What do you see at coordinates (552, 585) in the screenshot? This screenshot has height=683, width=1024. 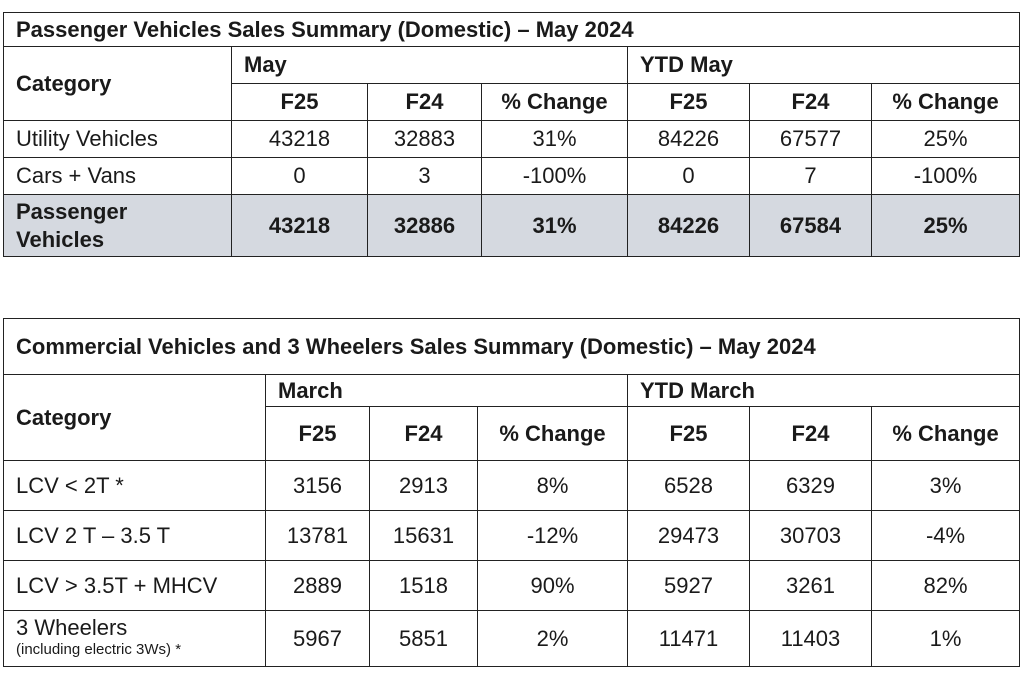 I see `cell: 90%` at bounding box center [552, 585].